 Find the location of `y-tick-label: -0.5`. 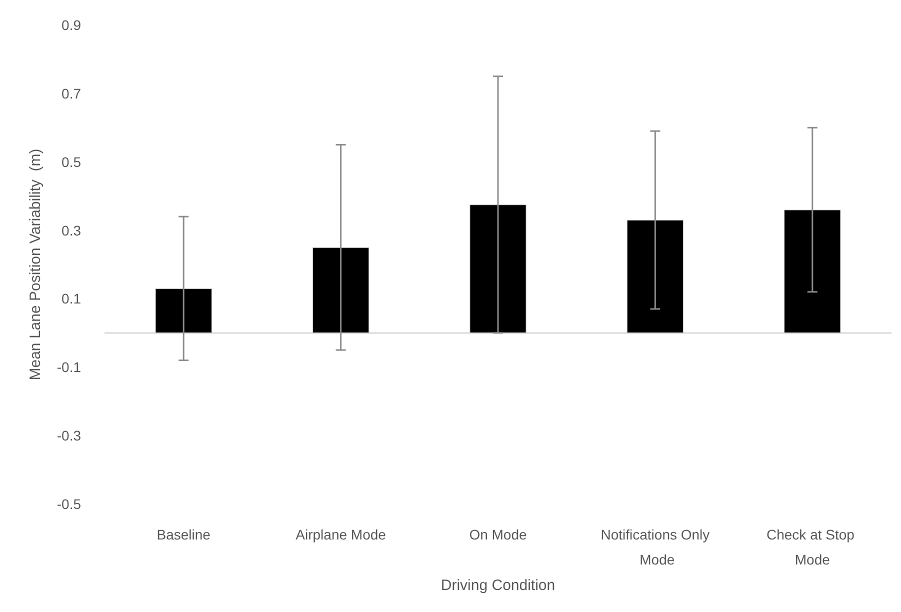

y-tick-label: -0.5 is located at coordinates (69, 504).